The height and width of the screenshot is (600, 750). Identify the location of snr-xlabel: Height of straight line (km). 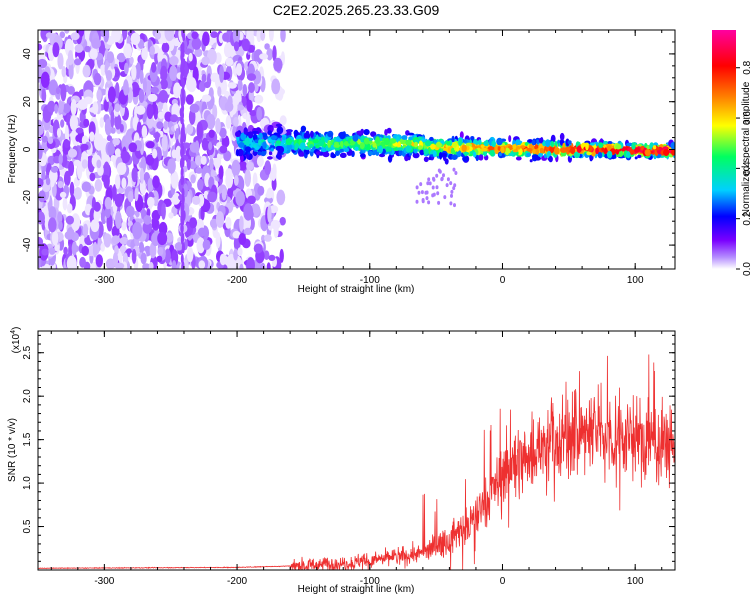
(356, 589).